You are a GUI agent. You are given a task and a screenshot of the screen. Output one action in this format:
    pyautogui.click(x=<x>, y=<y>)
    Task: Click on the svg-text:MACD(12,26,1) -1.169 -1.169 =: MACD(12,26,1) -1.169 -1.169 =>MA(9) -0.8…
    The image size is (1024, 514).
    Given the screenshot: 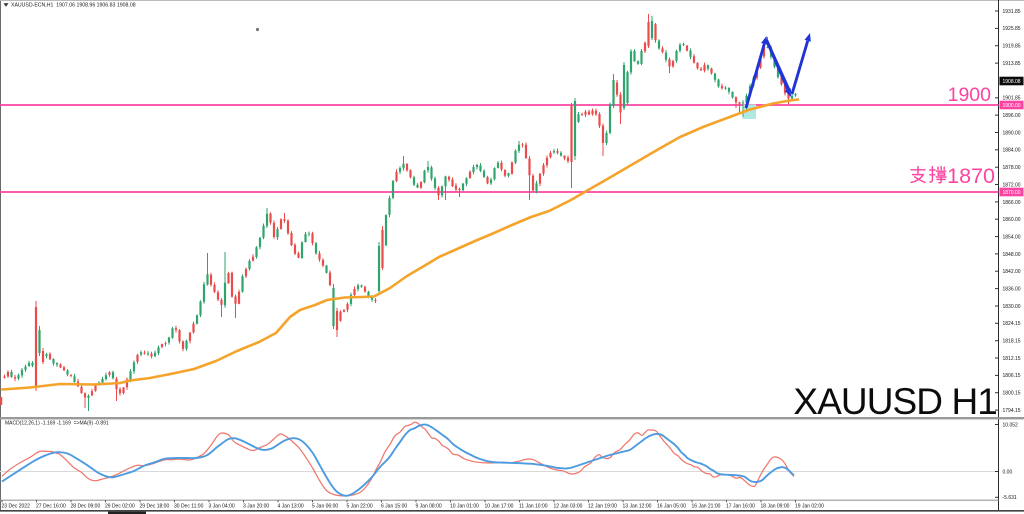 What is the action you would take?
    pyautogui.click(x=57, y=424)
    